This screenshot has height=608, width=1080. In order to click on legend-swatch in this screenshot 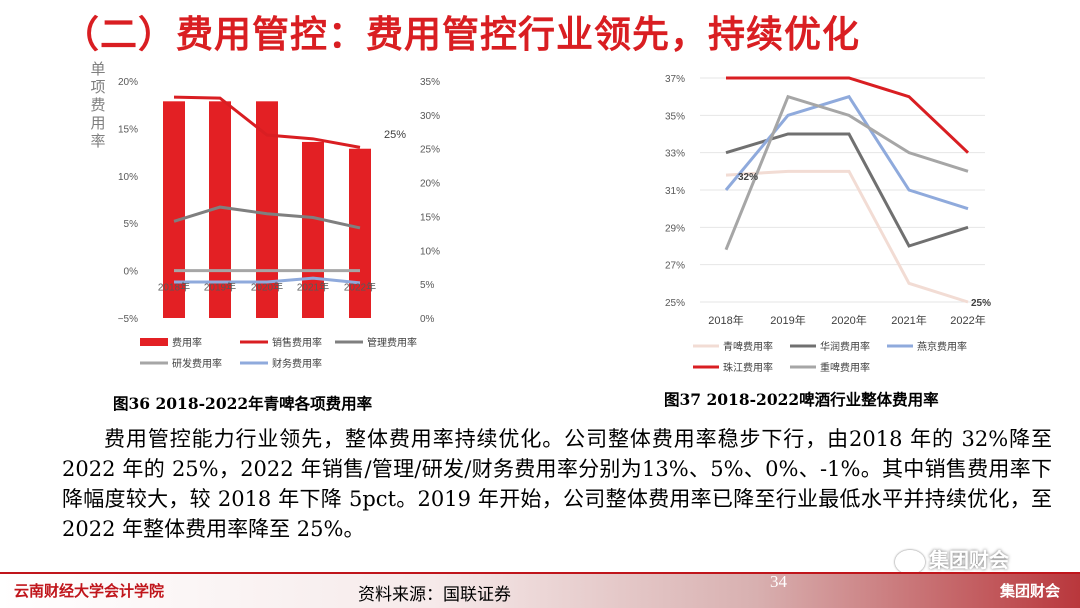, I will do `click(154, 342)`.